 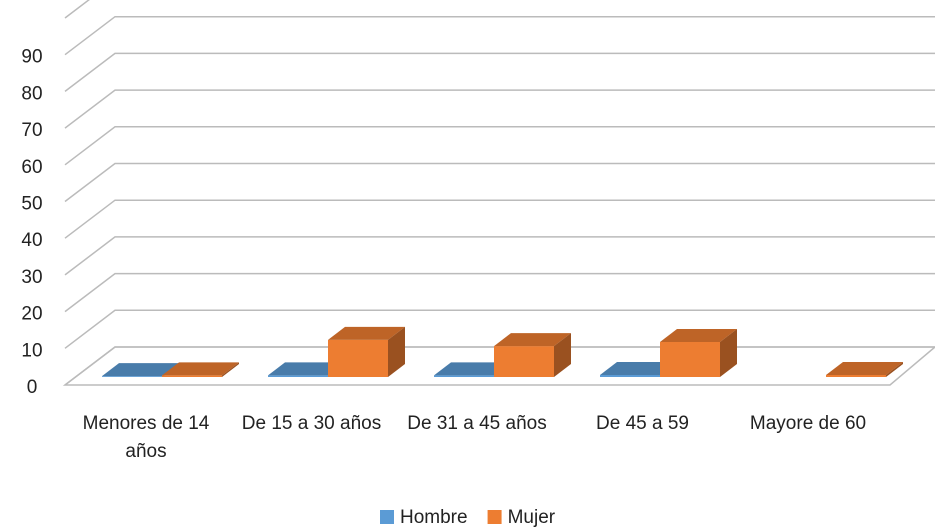 What do you see at coordinates (808, 423) in the screenshot?
I see `x-tick-label: Mayore de 60` at bounding box center [808, 423].